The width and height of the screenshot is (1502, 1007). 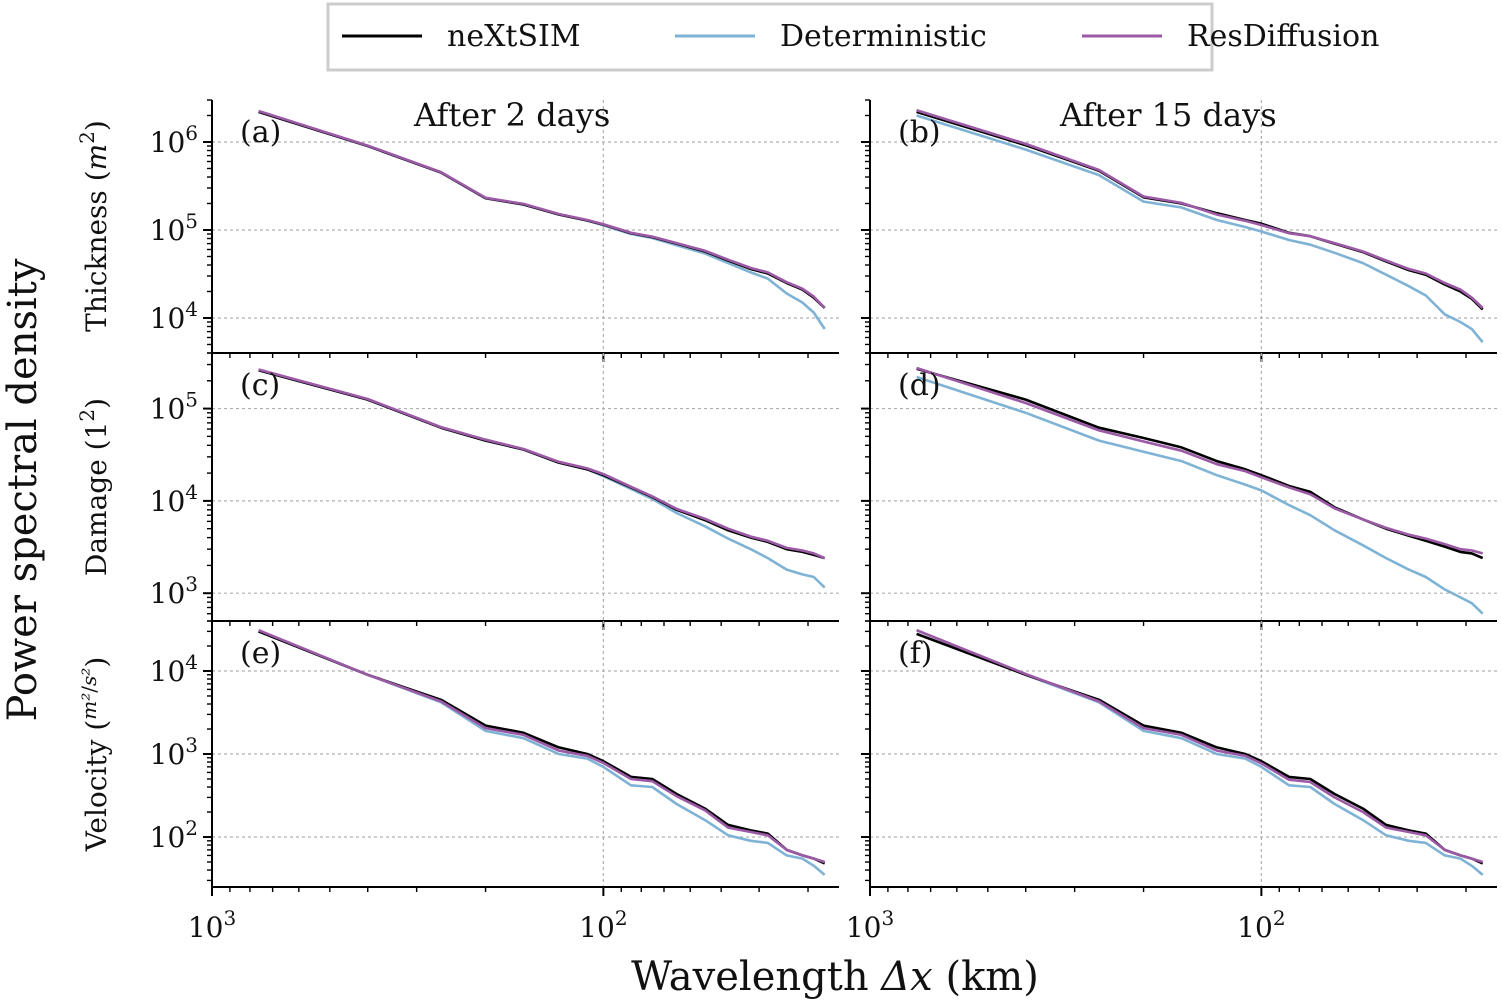 I want to click on legend-label: Deterministic, so click(x=883, y=36).